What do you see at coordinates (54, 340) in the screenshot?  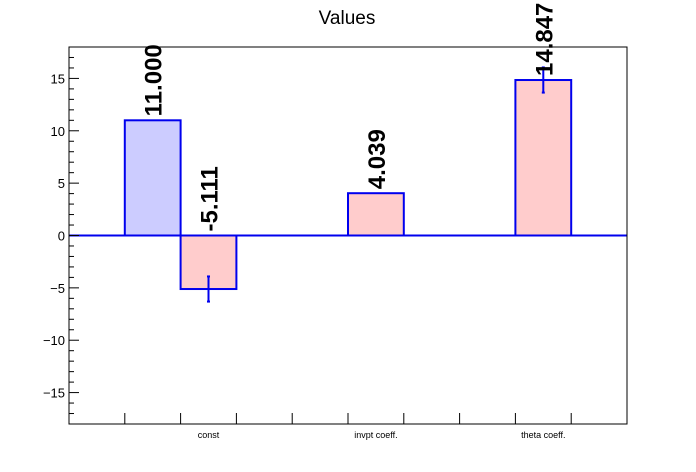 I see `y-tick-label: −10` at bounding box center [54, 340].